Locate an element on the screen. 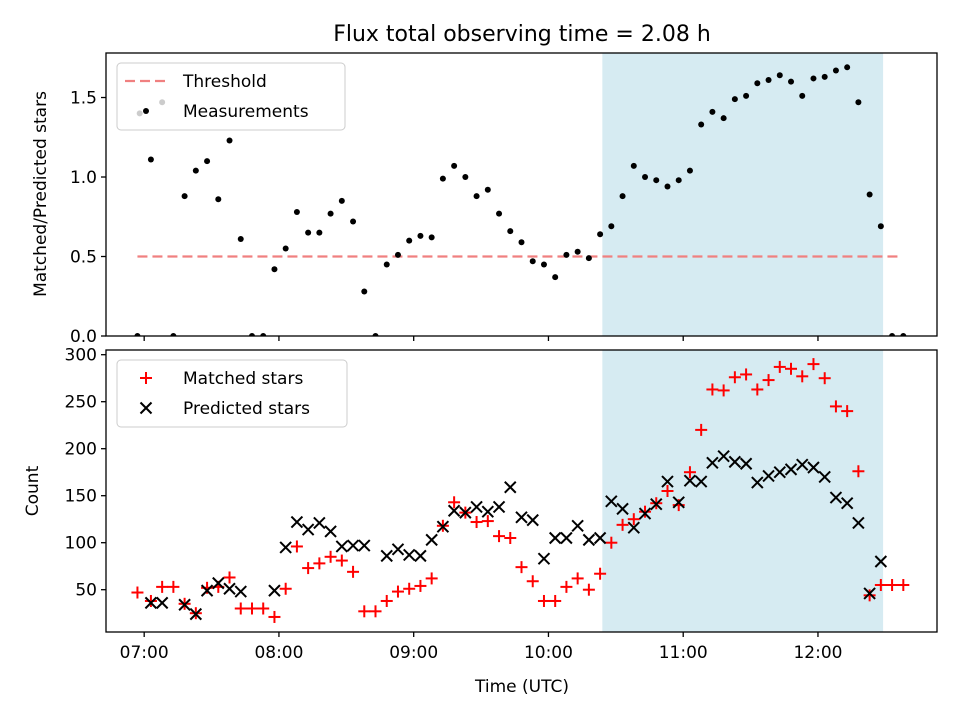 This screenshot has width=960, height=720. legend-predicted-swatch is located at coordinates (146, 408).